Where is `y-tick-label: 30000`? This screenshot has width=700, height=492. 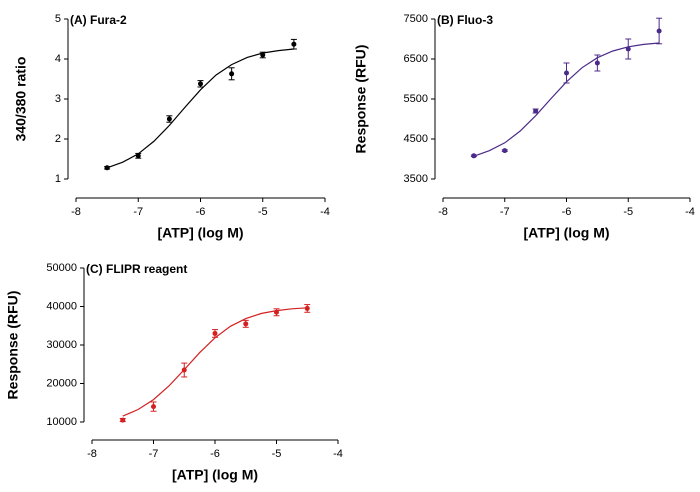
y-tick-label: 30000 is located at coordinates (61, 345).